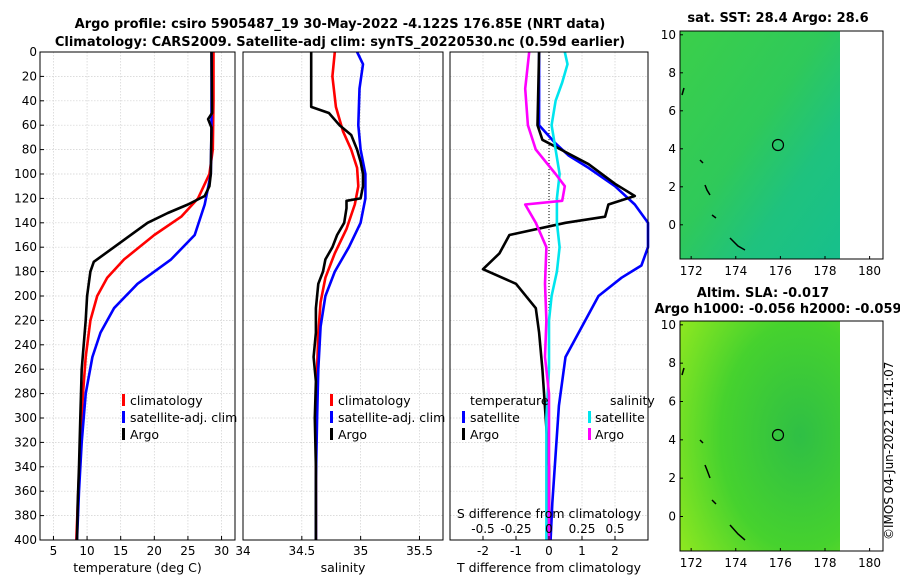 This screenshot has width=900, height=580. I want to click on y-tick-label: 360, so click(25, 491).